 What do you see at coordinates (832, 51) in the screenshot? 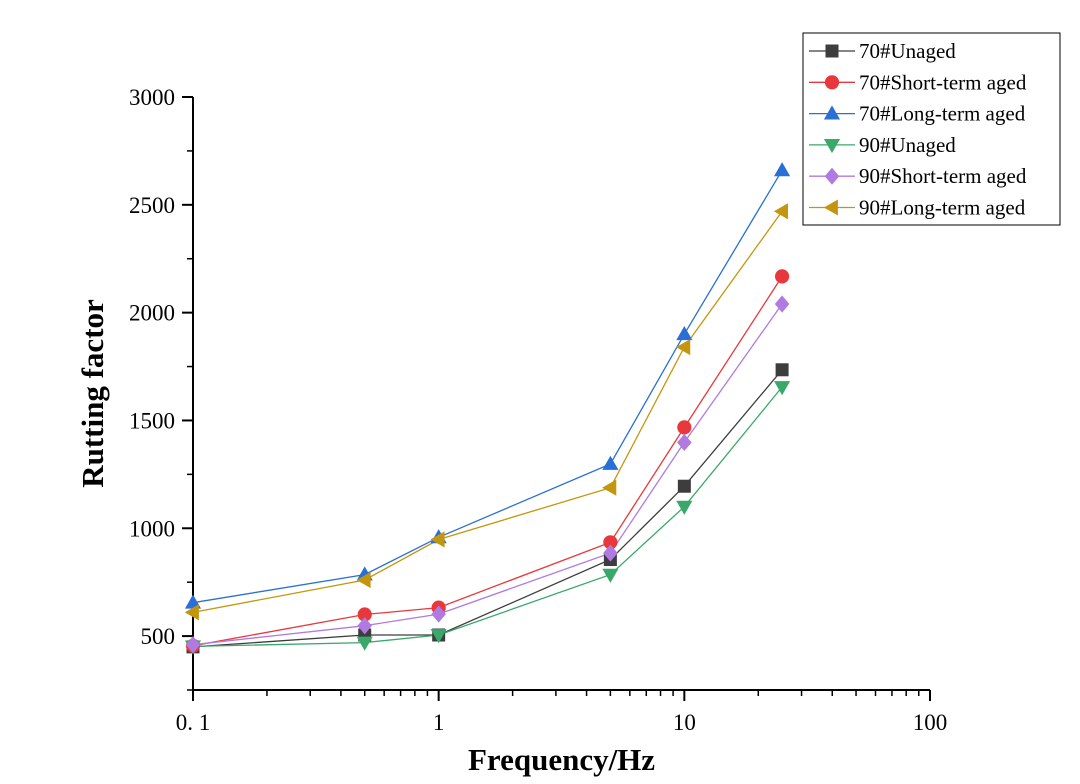
I see `legend-marker-70-unaged` at bounding box center [832, 51].